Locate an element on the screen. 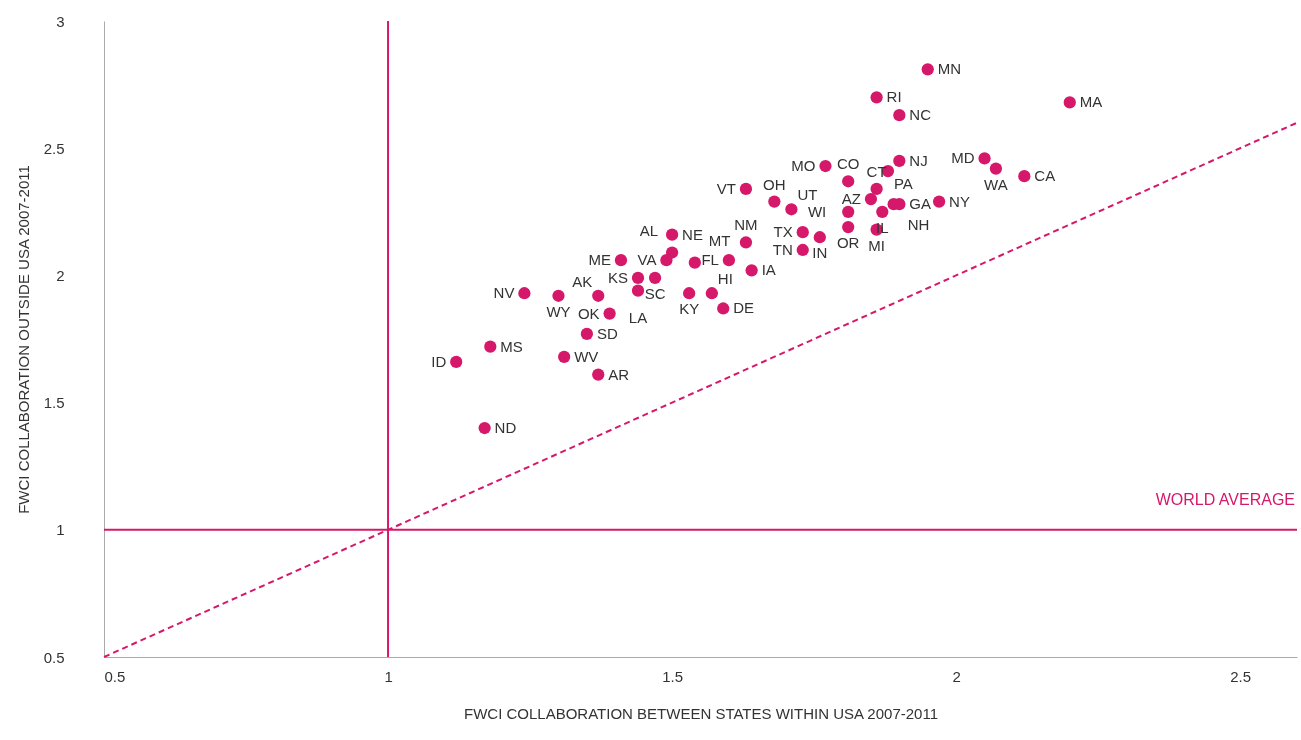 The image size is (1301, 740). data-label: MD is located at coordinates (963, 158).